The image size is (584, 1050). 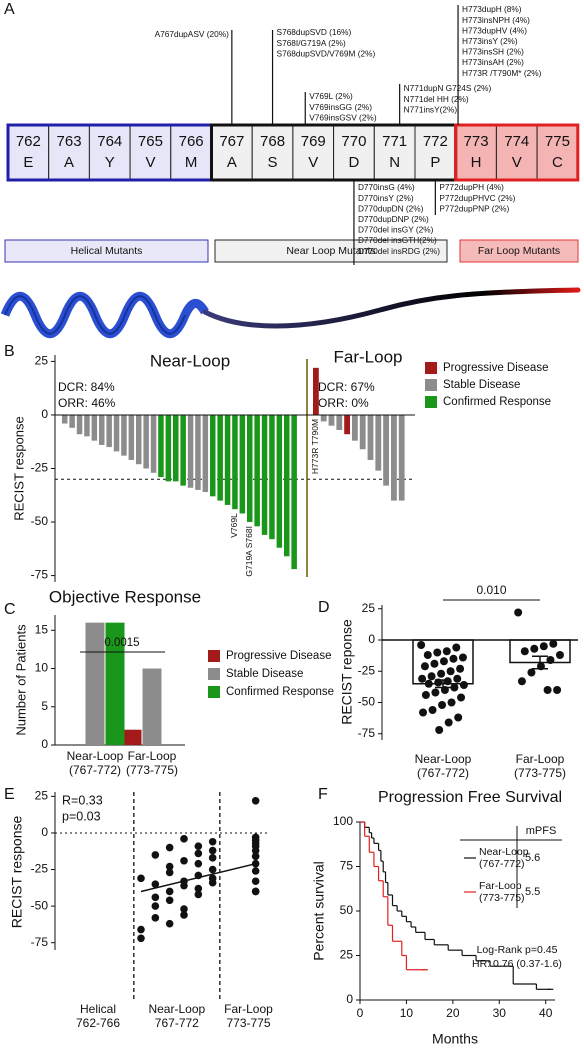 I want to click on region-label-box, so click(x=106, y=251).